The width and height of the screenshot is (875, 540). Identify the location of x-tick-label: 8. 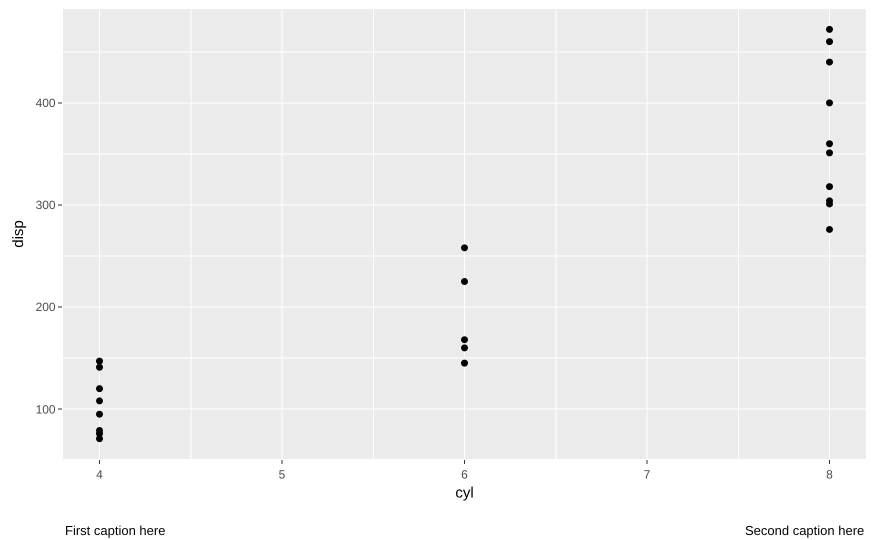
(830, 474).